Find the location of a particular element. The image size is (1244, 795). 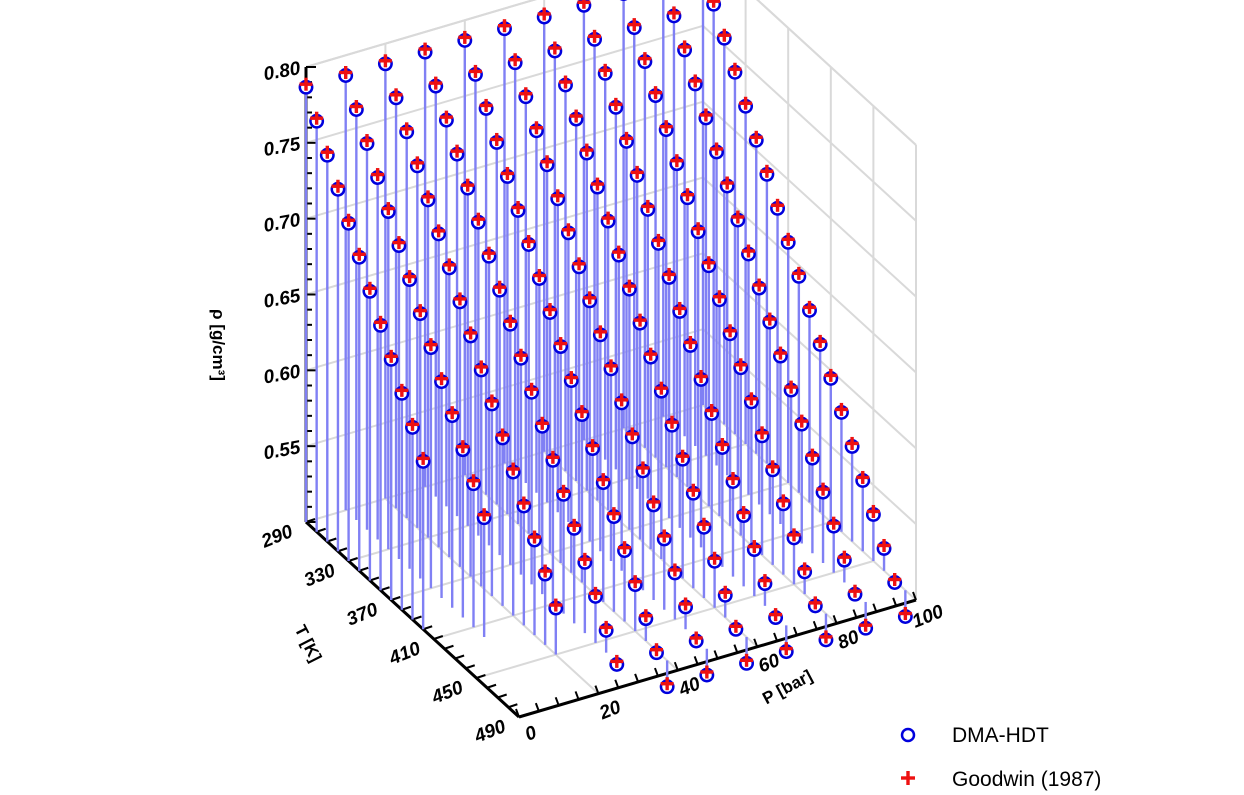

goodwin-point-p60-t430 is located at coordinates (693, 490).